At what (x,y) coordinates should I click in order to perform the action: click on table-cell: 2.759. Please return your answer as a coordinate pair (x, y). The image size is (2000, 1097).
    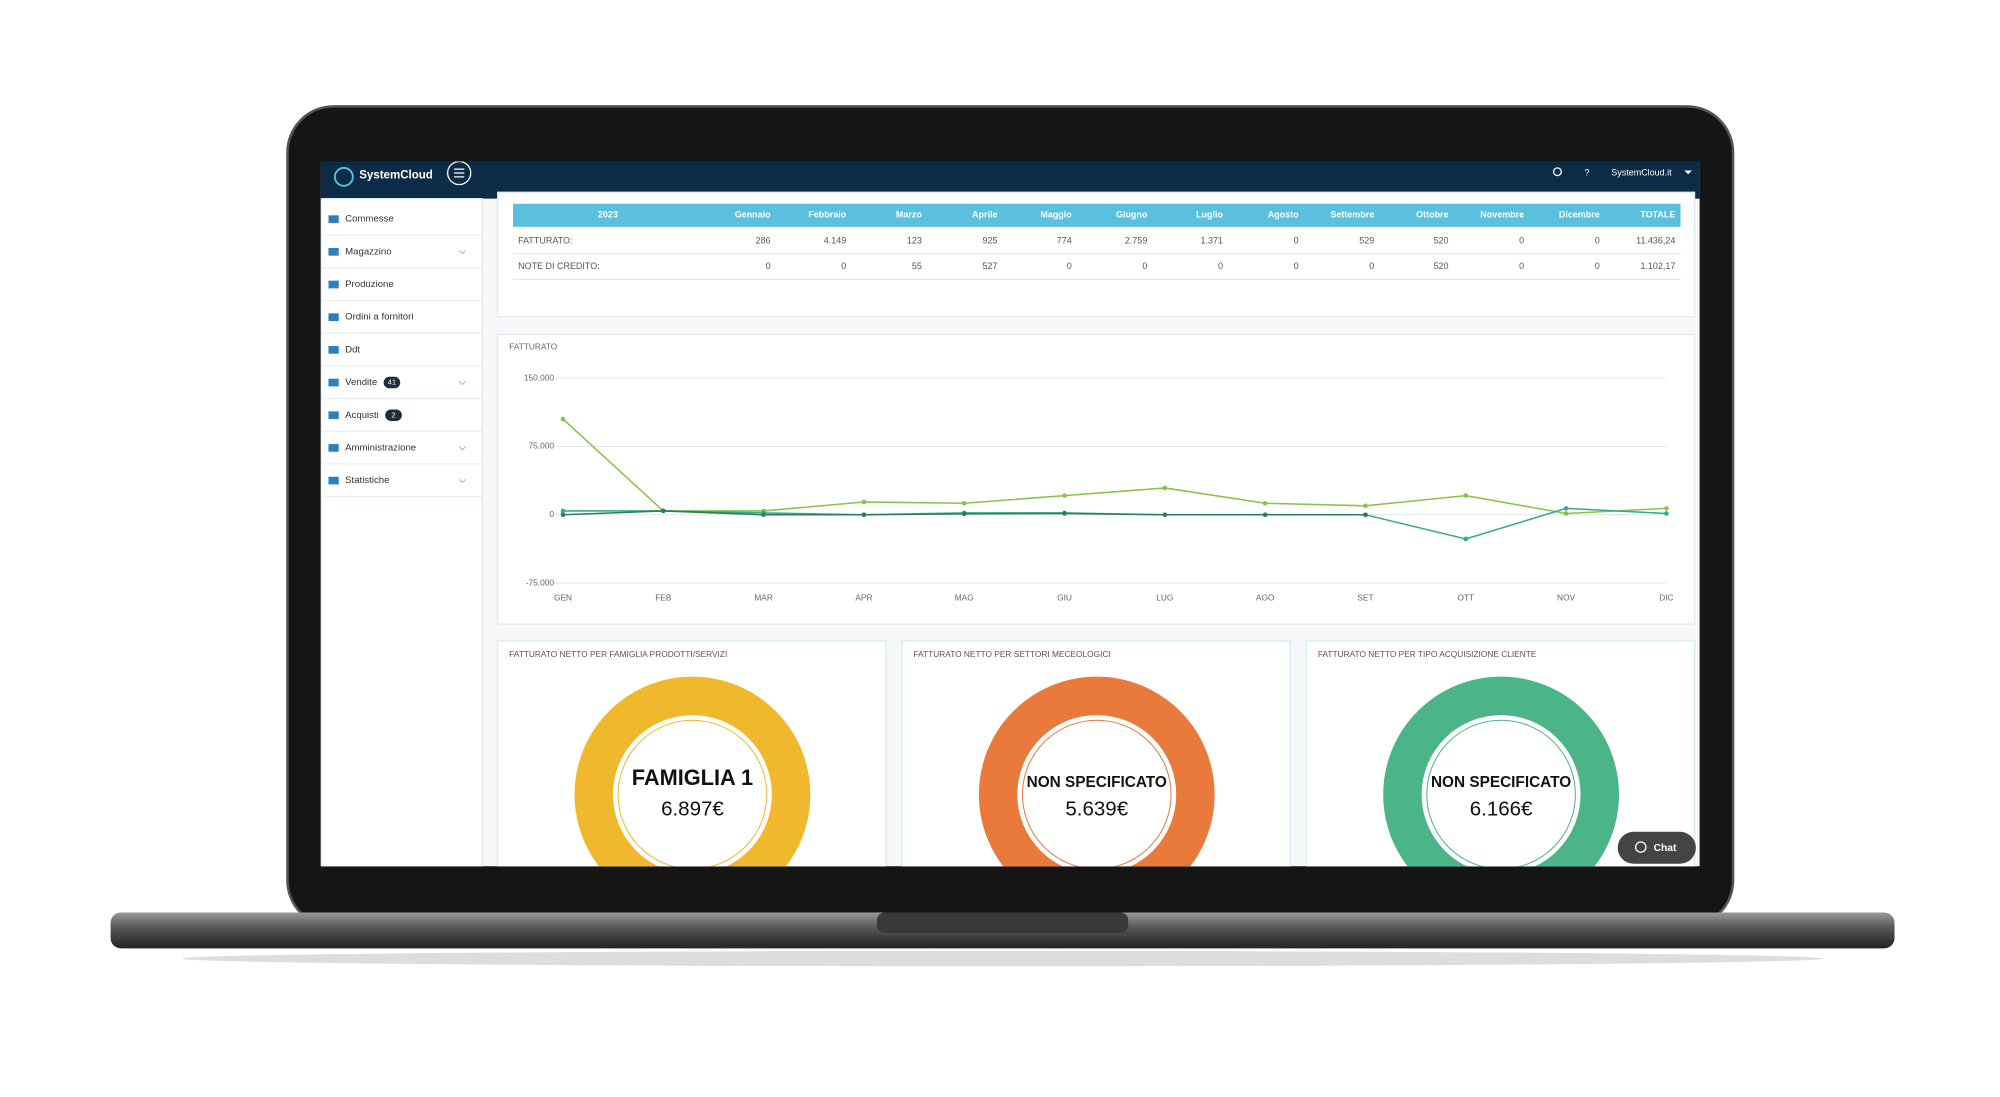
    Looking at the image, I should click on (1136, 240).